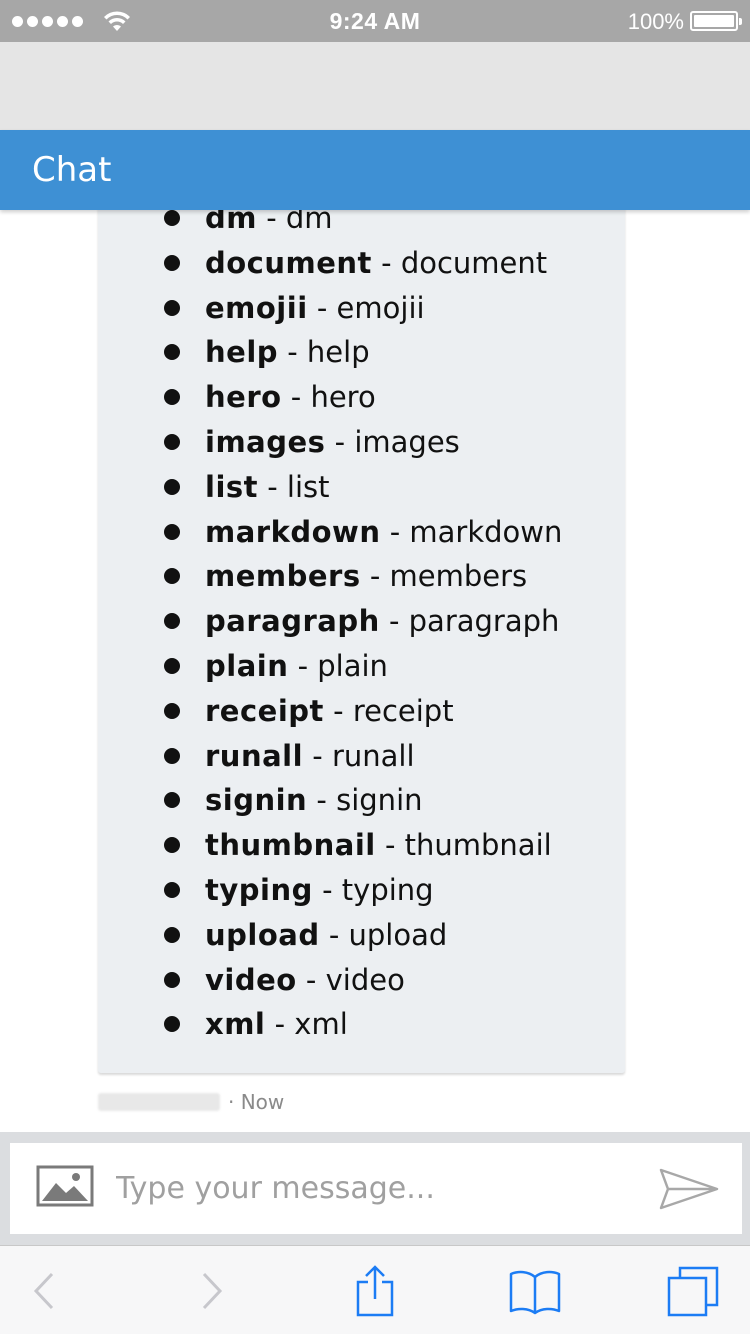  Describe the element at coordinates (212, 1290) in the screenshot. I see `forward-icon` at that location.